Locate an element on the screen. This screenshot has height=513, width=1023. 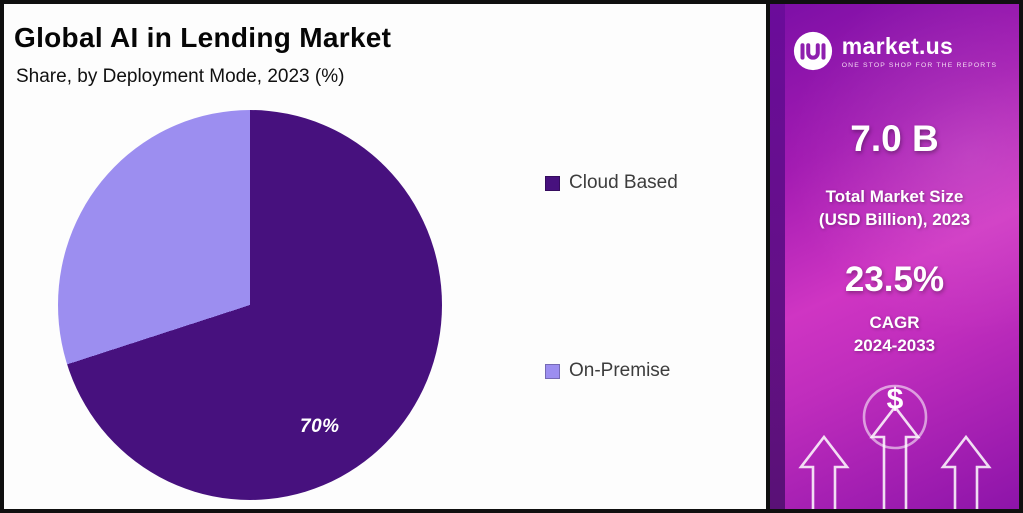
dollar-icon: $ is located at coordinates (894, 399).